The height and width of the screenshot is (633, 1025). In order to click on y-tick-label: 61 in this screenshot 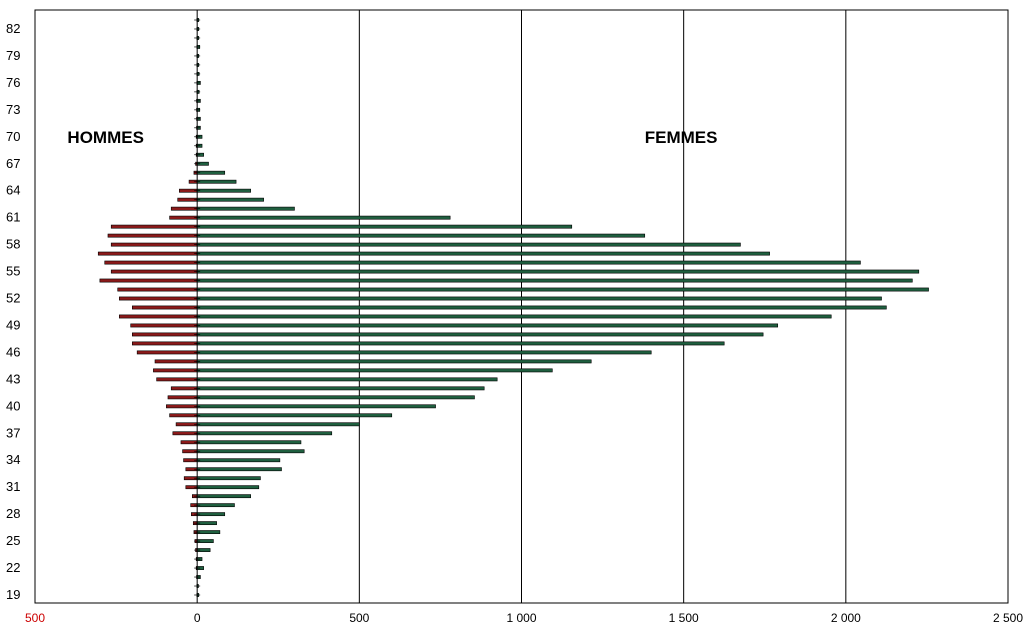, I will do `click(13, 217)`.